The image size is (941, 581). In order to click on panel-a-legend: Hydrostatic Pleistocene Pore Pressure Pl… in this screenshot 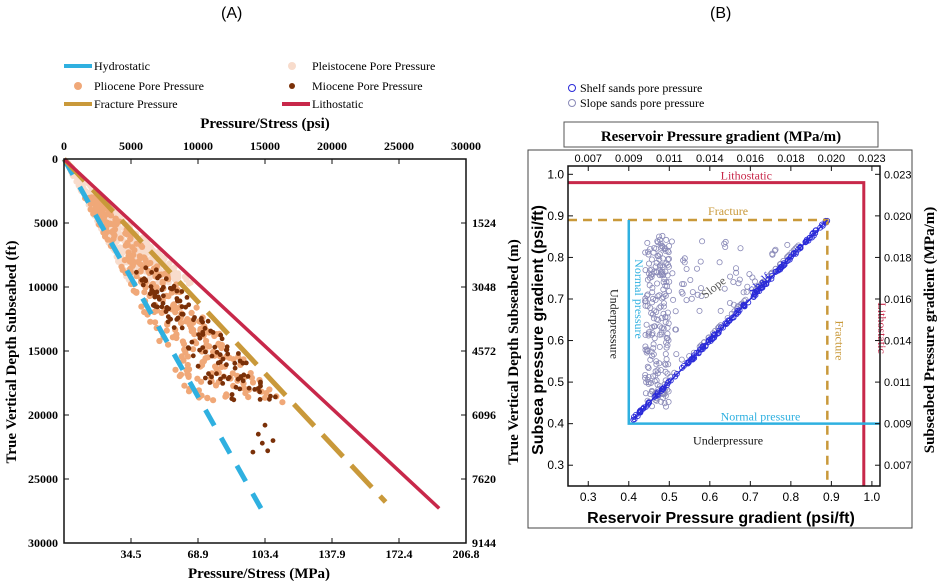, I will do `click(249, 85)`.